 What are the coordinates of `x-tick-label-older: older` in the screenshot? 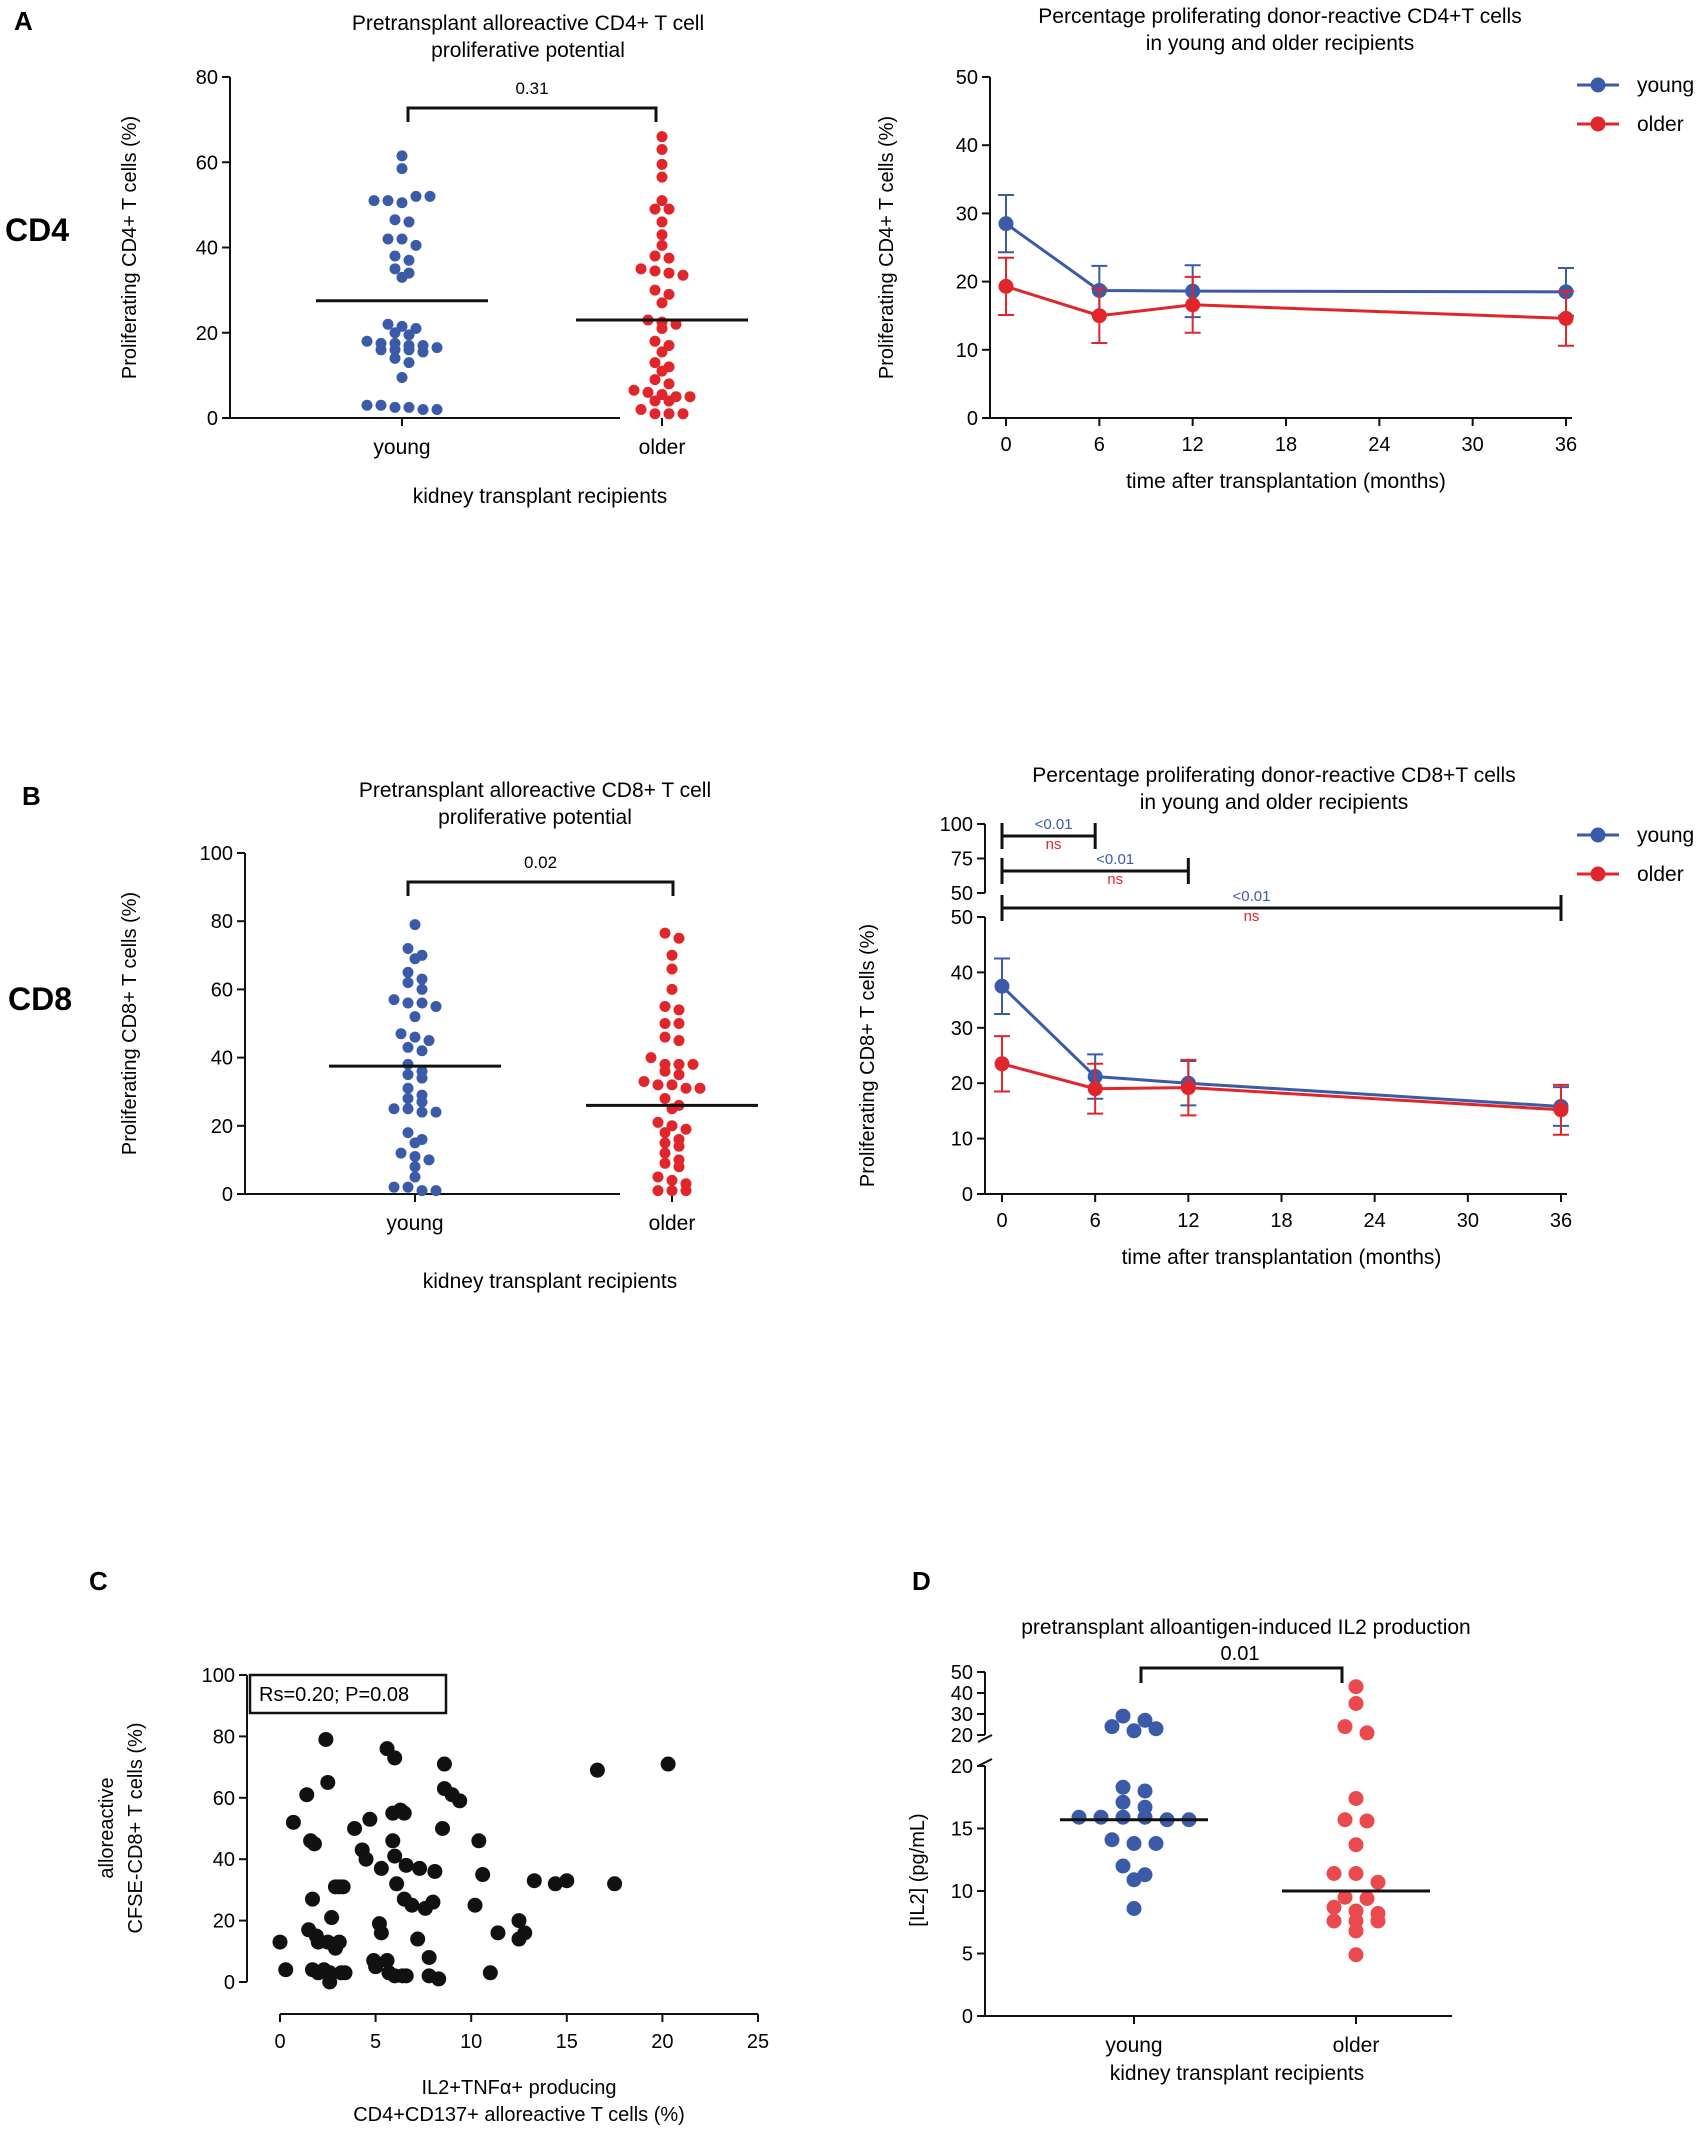 It's located at (1356, 2045).